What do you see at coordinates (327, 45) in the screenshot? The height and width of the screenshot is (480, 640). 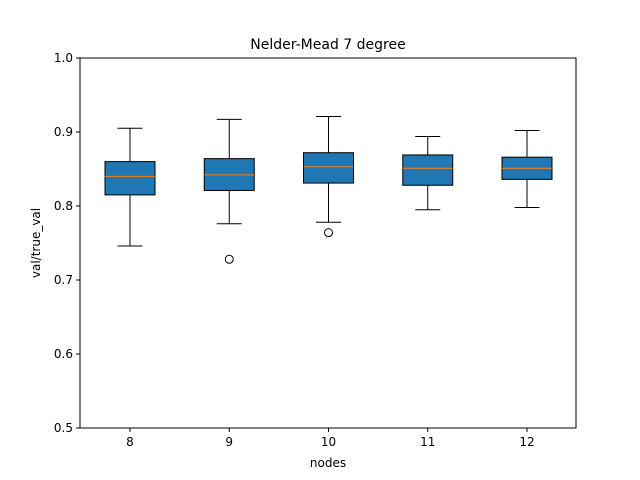 I see `chart-title: Nelder-Mead 7 degree` at bounding box center [327, 45].